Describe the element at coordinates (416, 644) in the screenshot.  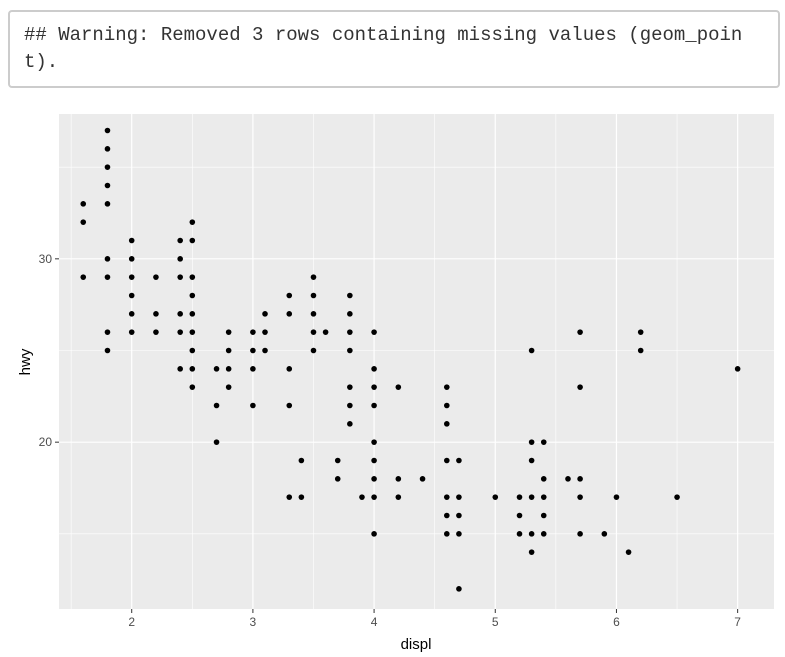
I see `x-axis-title: displ` at that location.